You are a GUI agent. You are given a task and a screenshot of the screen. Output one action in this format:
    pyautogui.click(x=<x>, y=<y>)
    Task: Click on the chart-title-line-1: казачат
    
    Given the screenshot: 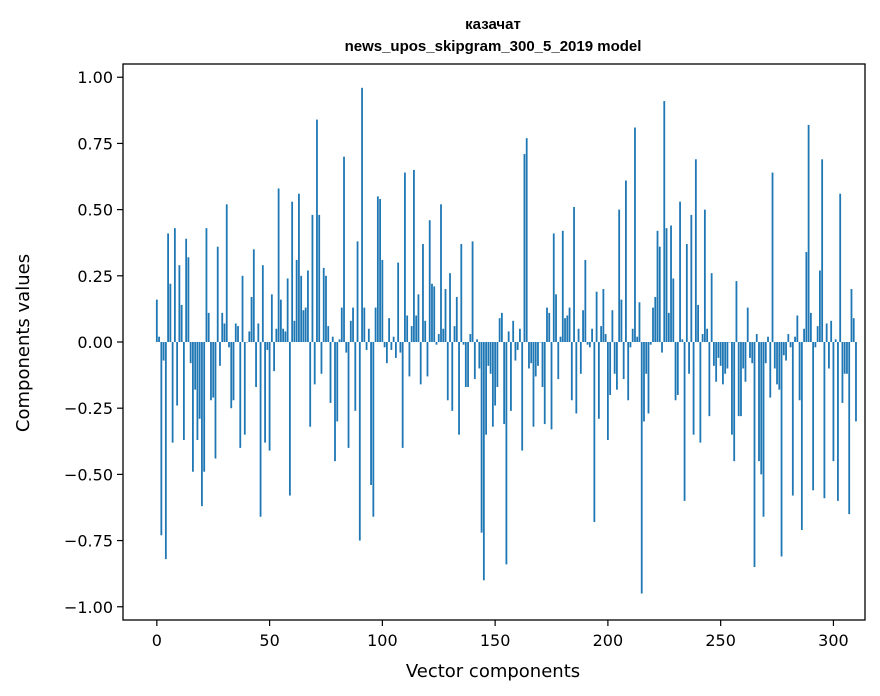 What is the action you would take?
    pyautogui.click(x=493, y=24)
    